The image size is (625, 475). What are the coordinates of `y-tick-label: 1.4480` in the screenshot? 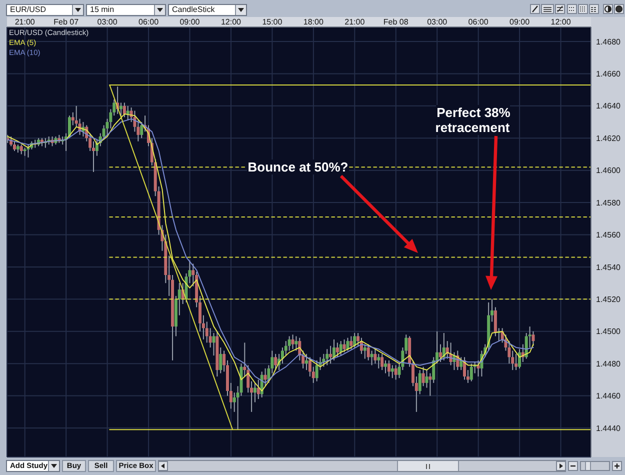 It's located at (609, 363).